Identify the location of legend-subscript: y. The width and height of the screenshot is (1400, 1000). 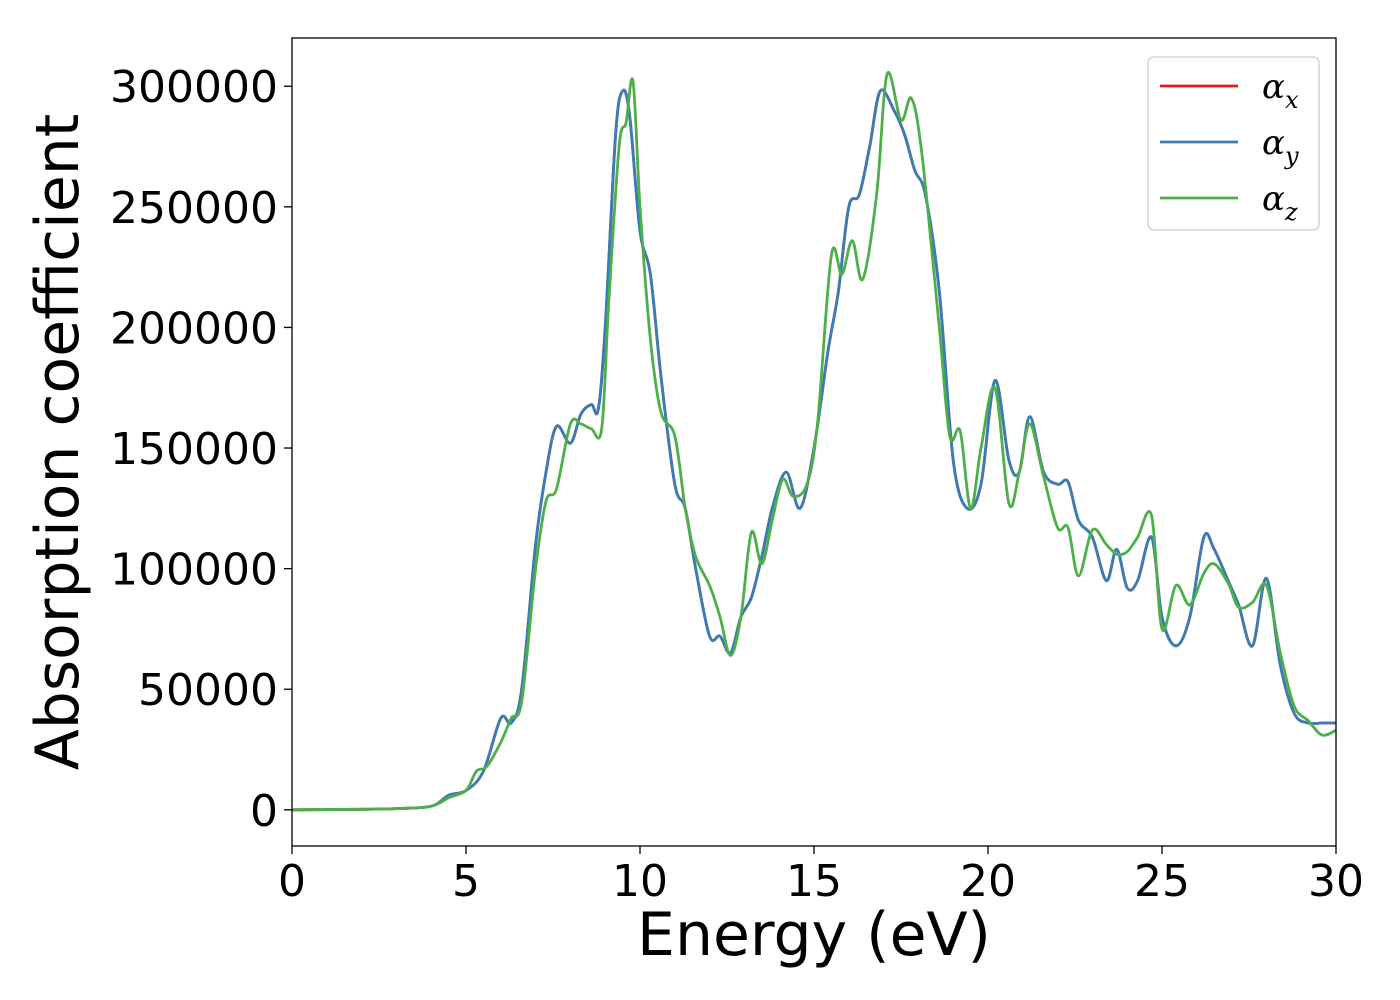
(1291, 156).